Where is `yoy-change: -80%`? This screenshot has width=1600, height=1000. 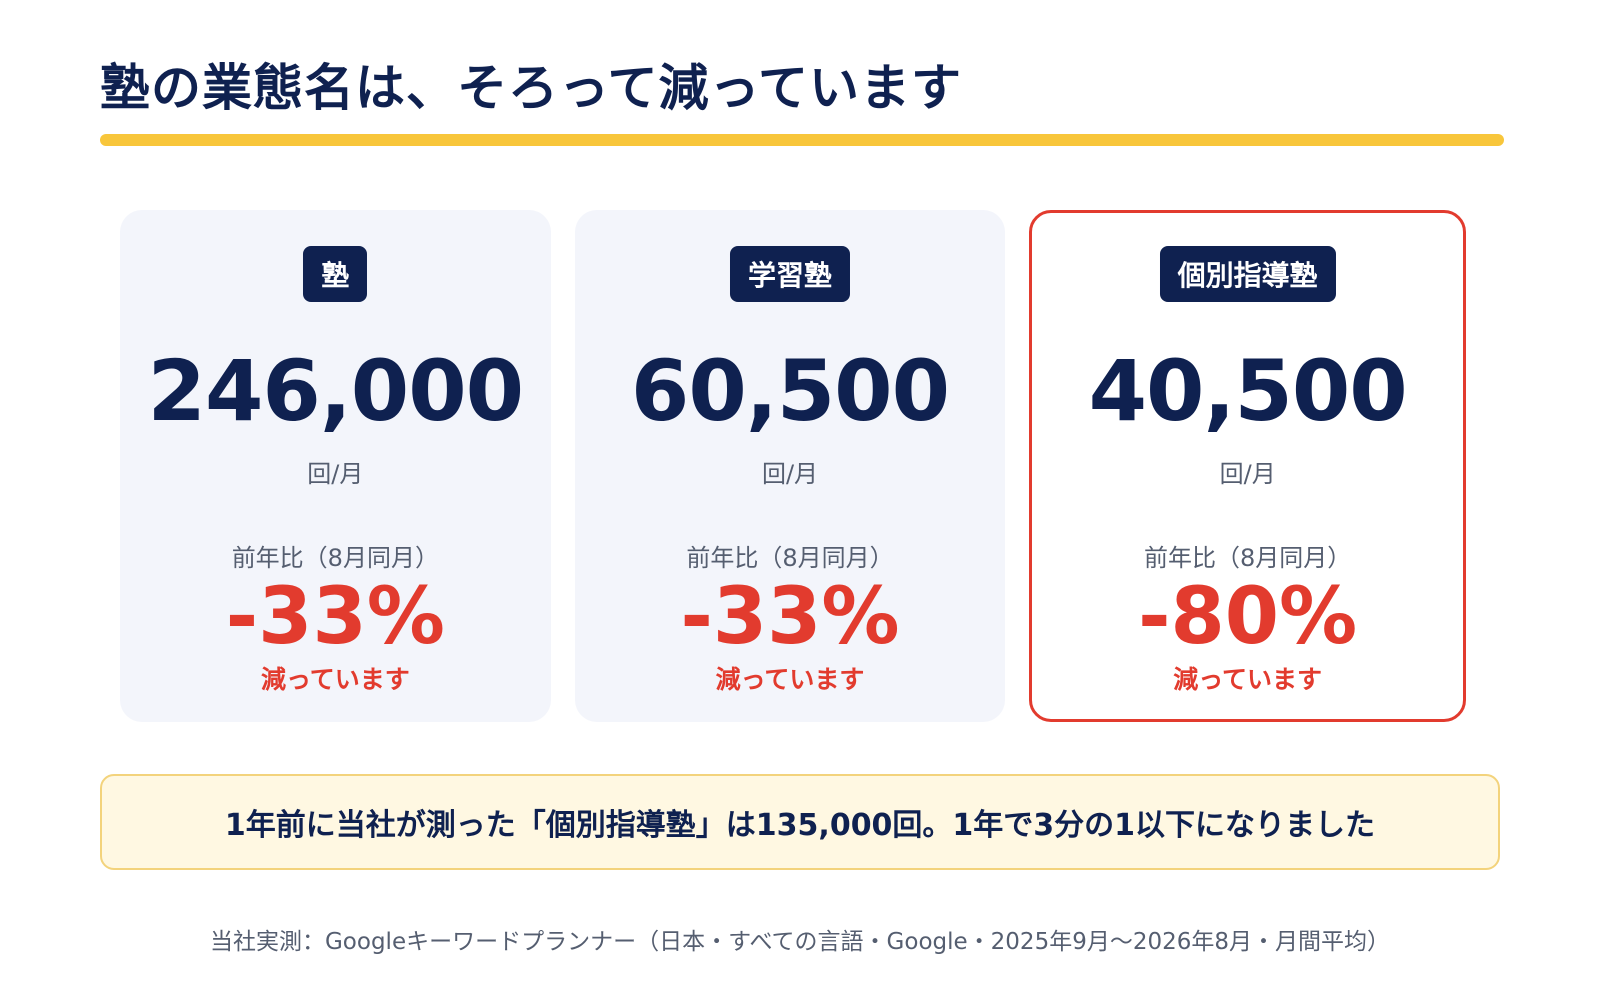 yoy-change: -80% is located at coordinates (1248, 617).